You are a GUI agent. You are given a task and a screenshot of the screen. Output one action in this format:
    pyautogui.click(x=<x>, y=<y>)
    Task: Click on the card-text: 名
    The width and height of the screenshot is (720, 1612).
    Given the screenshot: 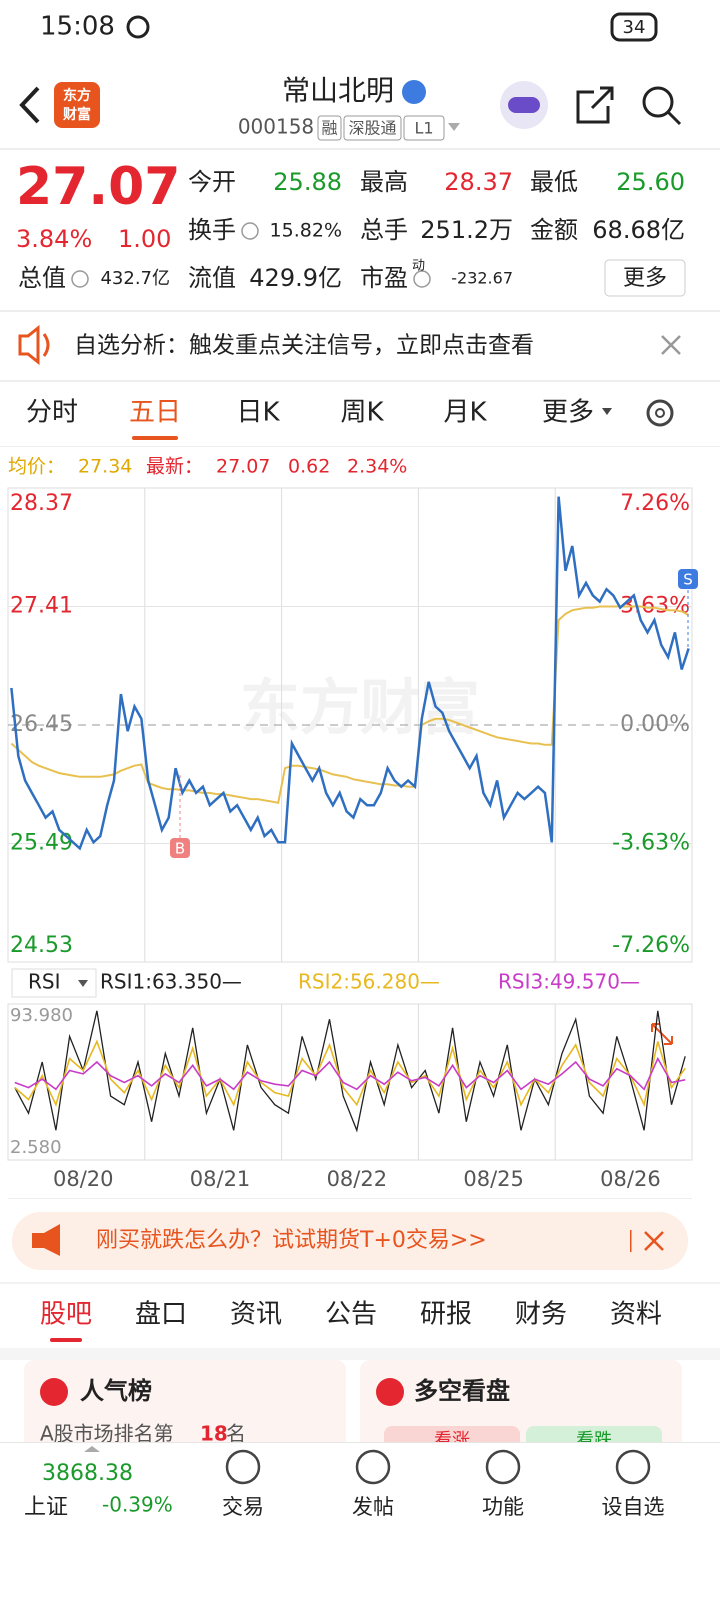 What is the action you would take?
    pyautogui.click(x=236, y=1434)
    